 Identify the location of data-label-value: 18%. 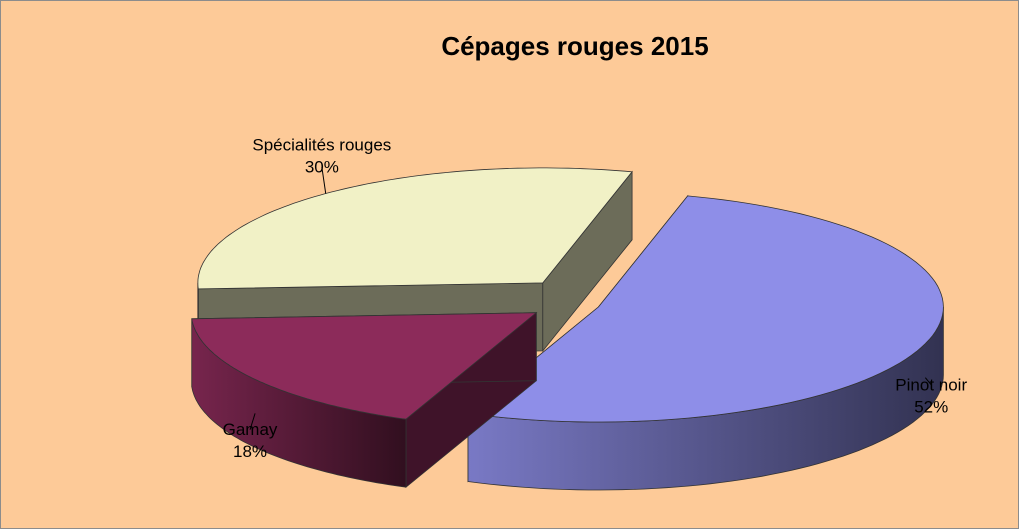
(250, 451).